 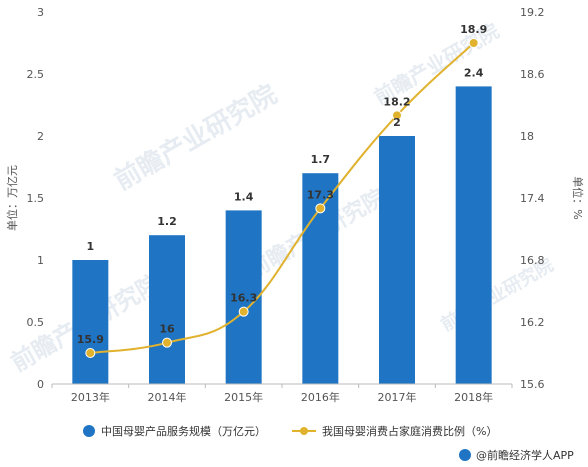 I want to click on x-axis-tick: 2017年, so click(x=397, y=397).